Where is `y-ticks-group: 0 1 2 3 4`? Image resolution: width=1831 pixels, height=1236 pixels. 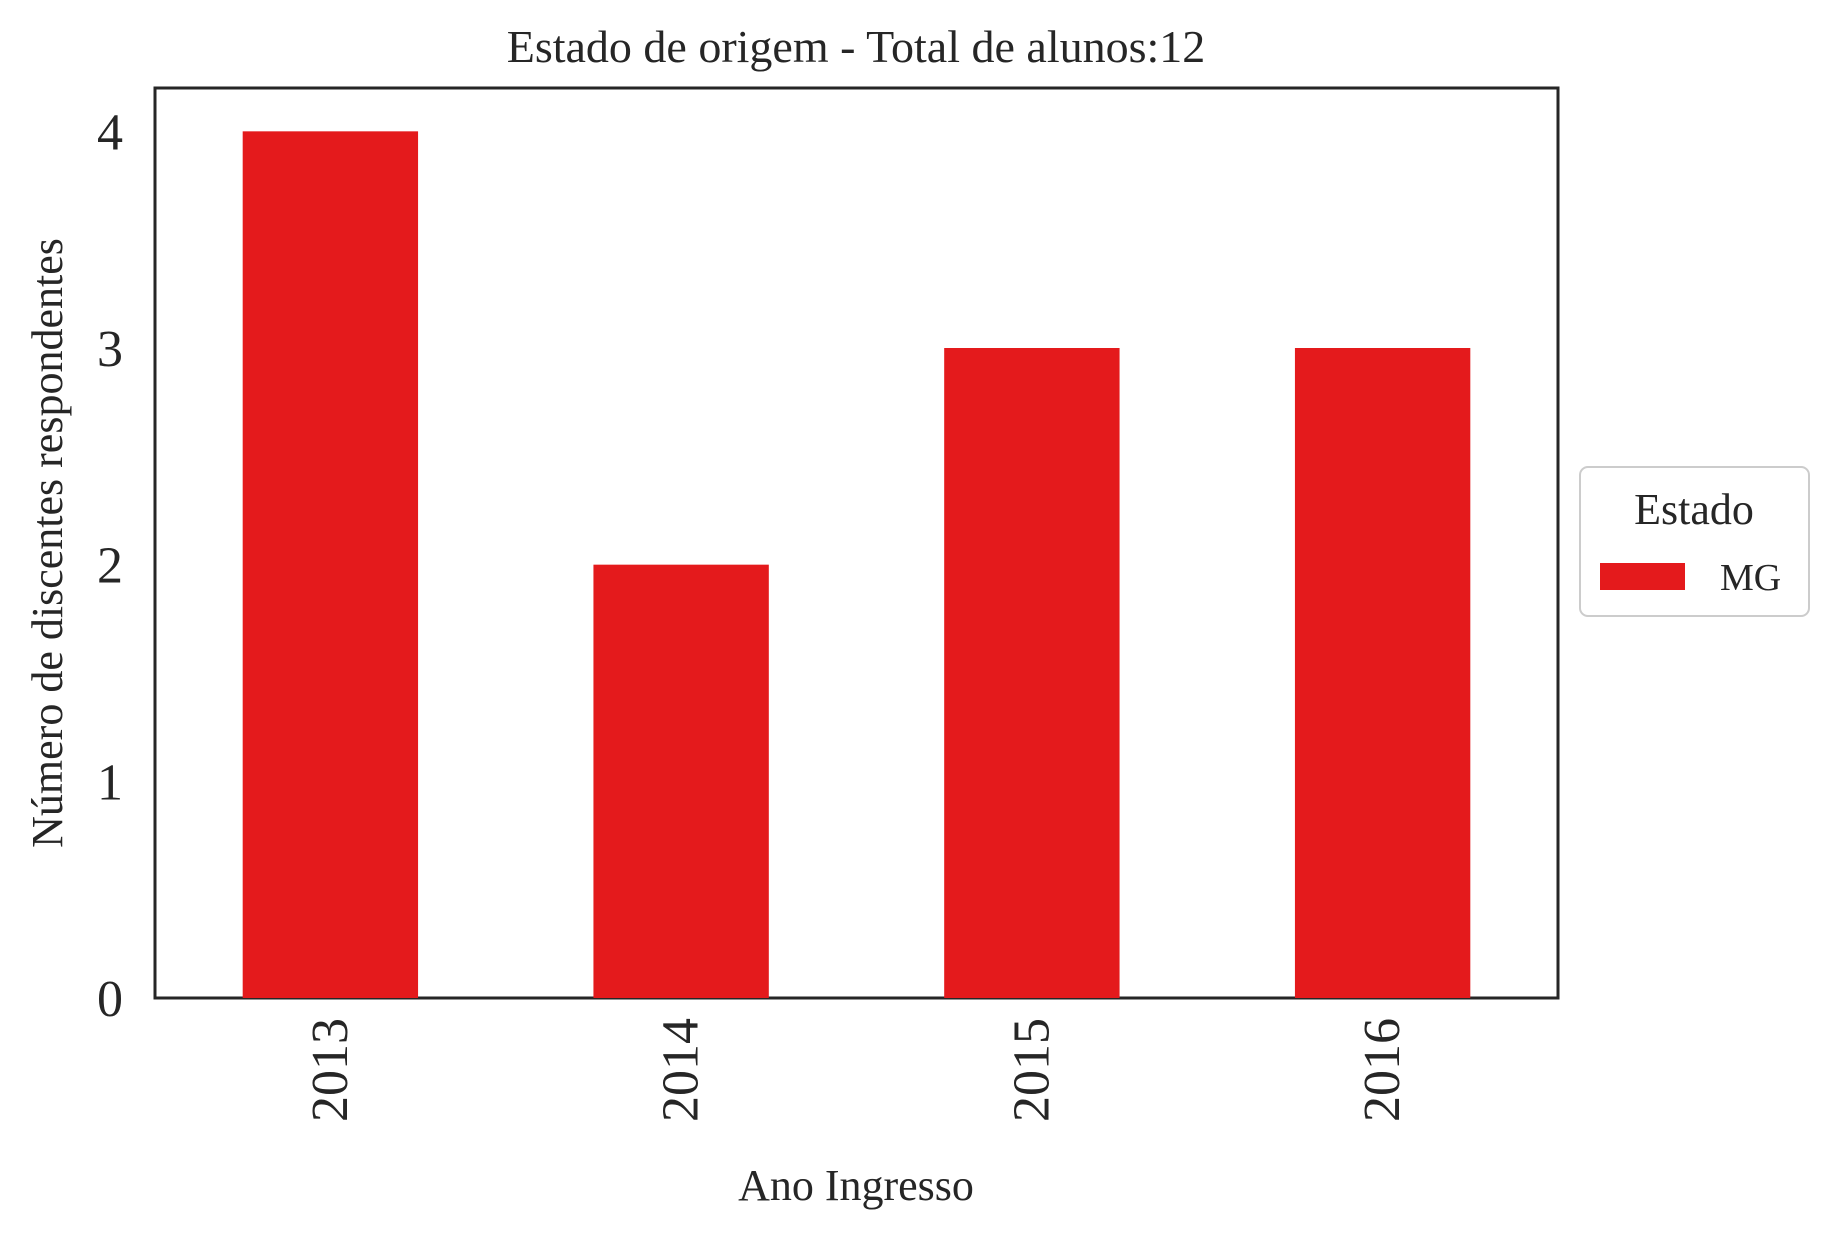 y-ticks-group: 0 1 2 3 4 is located at coordinates (110, 566).